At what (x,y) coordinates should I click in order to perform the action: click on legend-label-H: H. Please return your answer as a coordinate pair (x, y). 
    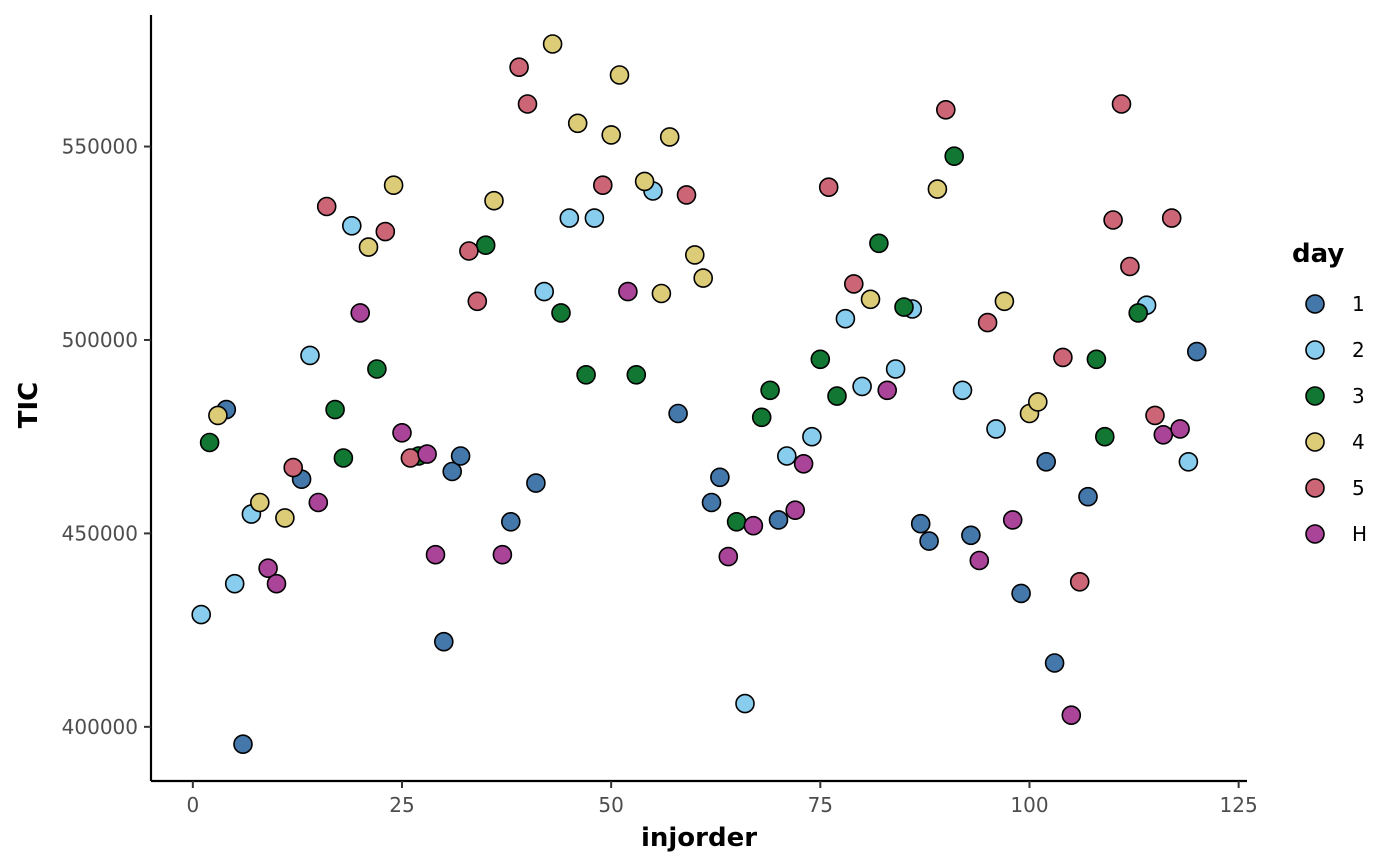
    Looking at the image, I should click on (1359, 534).